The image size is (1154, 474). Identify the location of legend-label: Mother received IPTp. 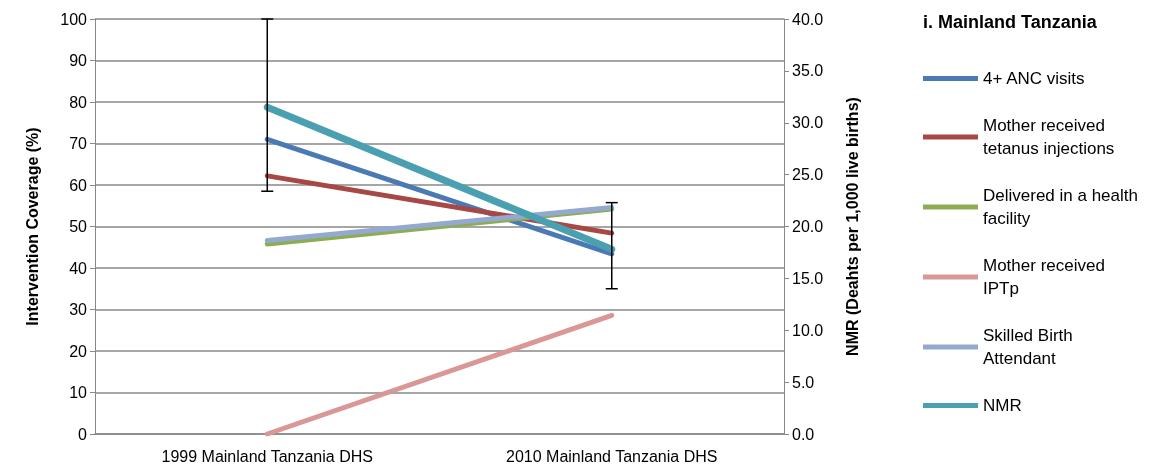
(1046, 277).